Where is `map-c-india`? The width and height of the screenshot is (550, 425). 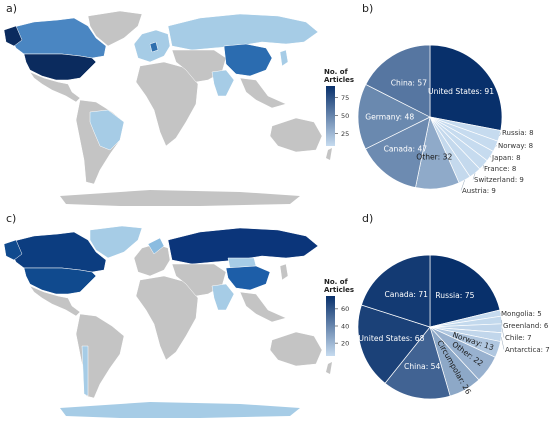
map-c-india is located at coordinates (223, 297).